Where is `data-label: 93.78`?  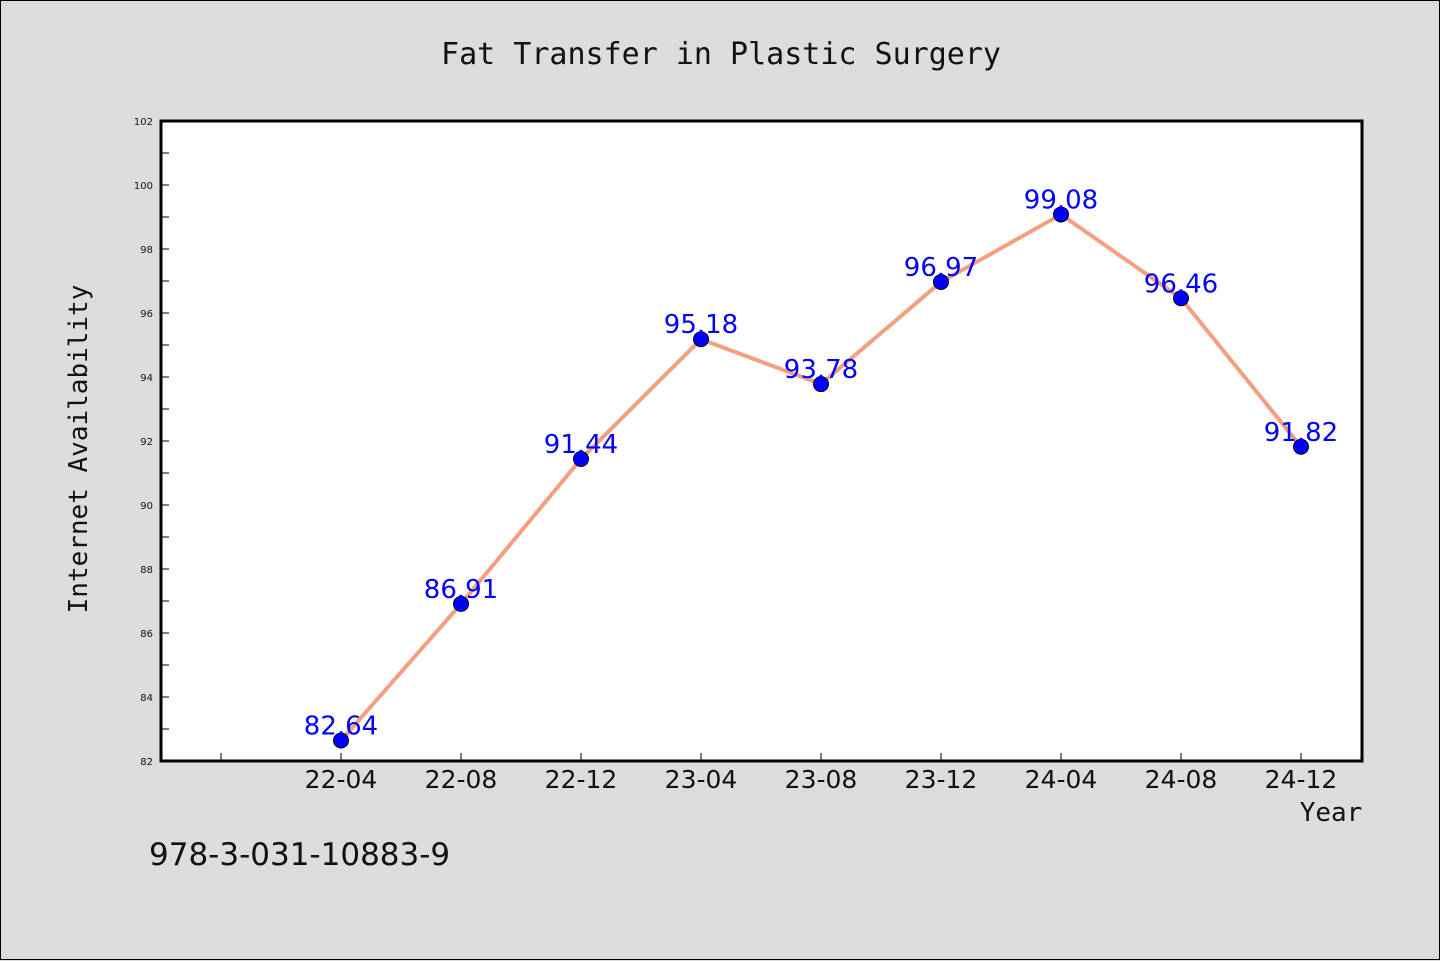
data-label: 93.78 is located at coordinates (821, 370).